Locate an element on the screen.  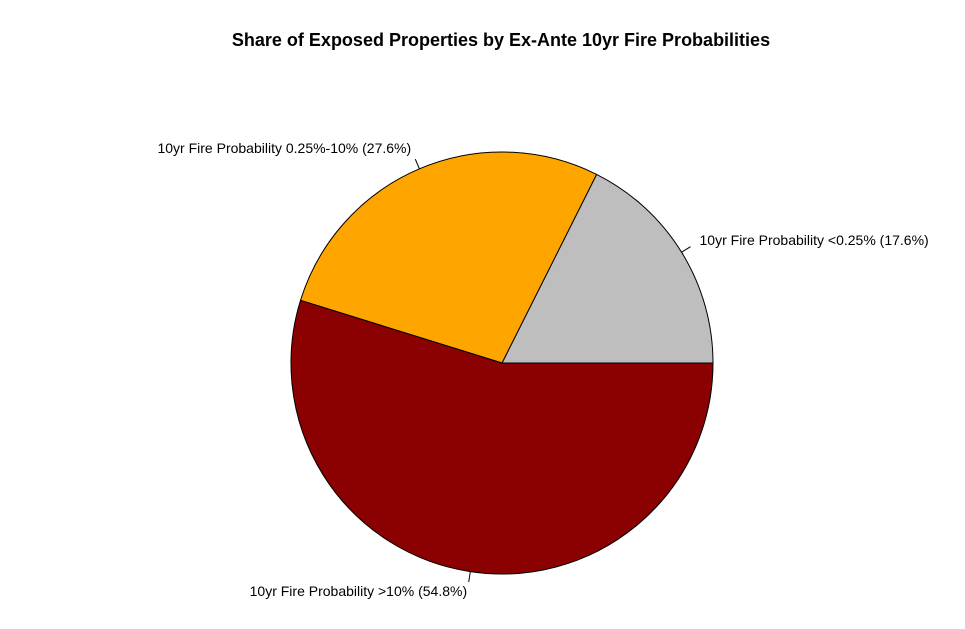
slice-label: 10yr Fire Probability <0.25% (17.6%) is located at coordinates (814, 240).